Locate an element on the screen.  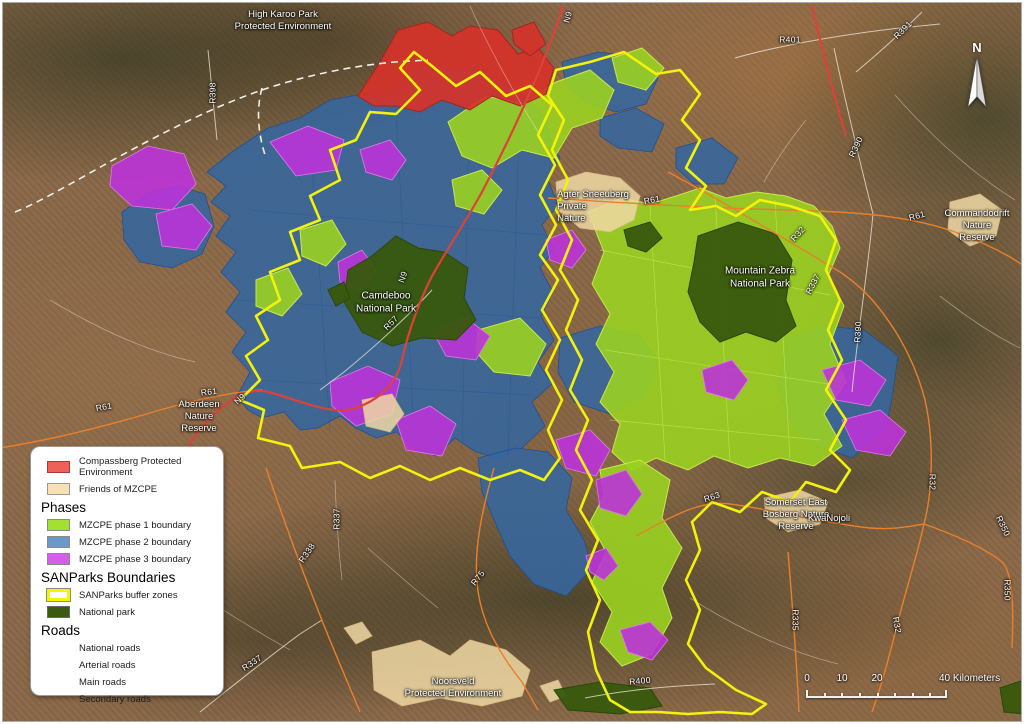
legend-entry: SANParks buffer zones is located at coordinates (130, 595).